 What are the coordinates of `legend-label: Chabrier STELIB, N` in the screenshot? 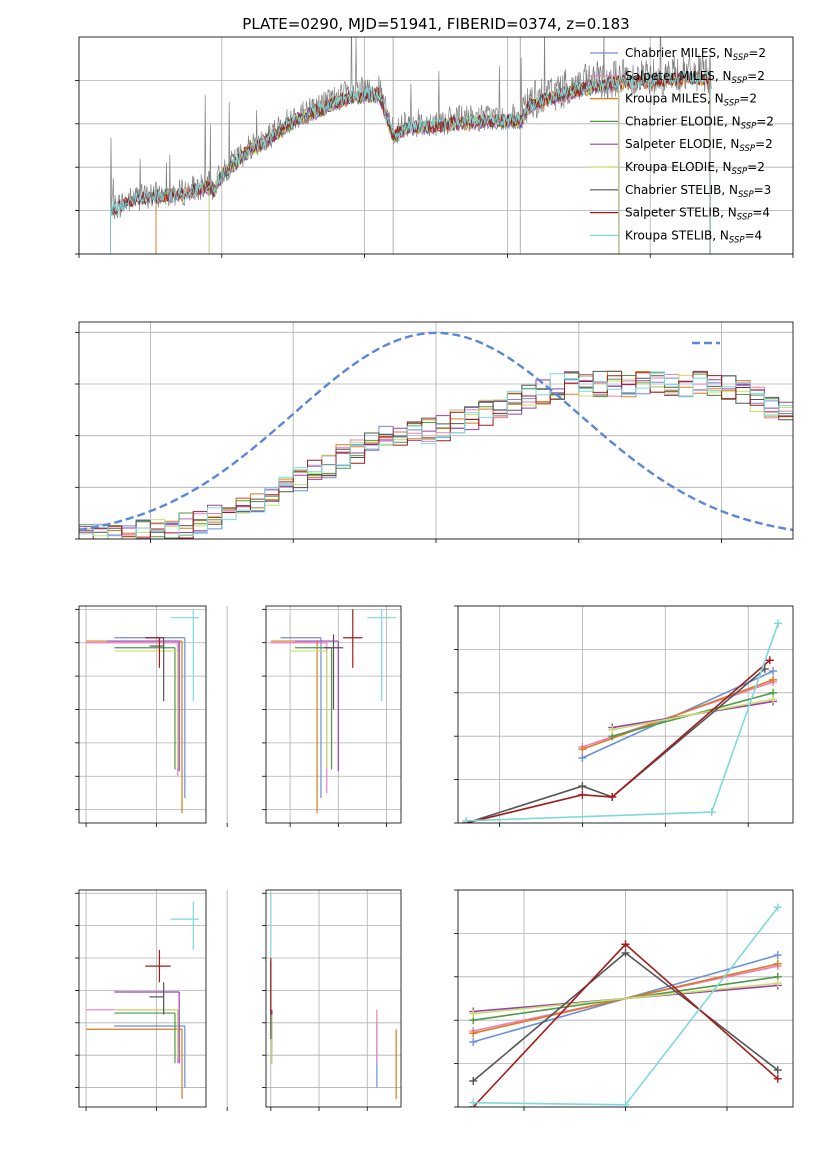 It's located at (681, 190).